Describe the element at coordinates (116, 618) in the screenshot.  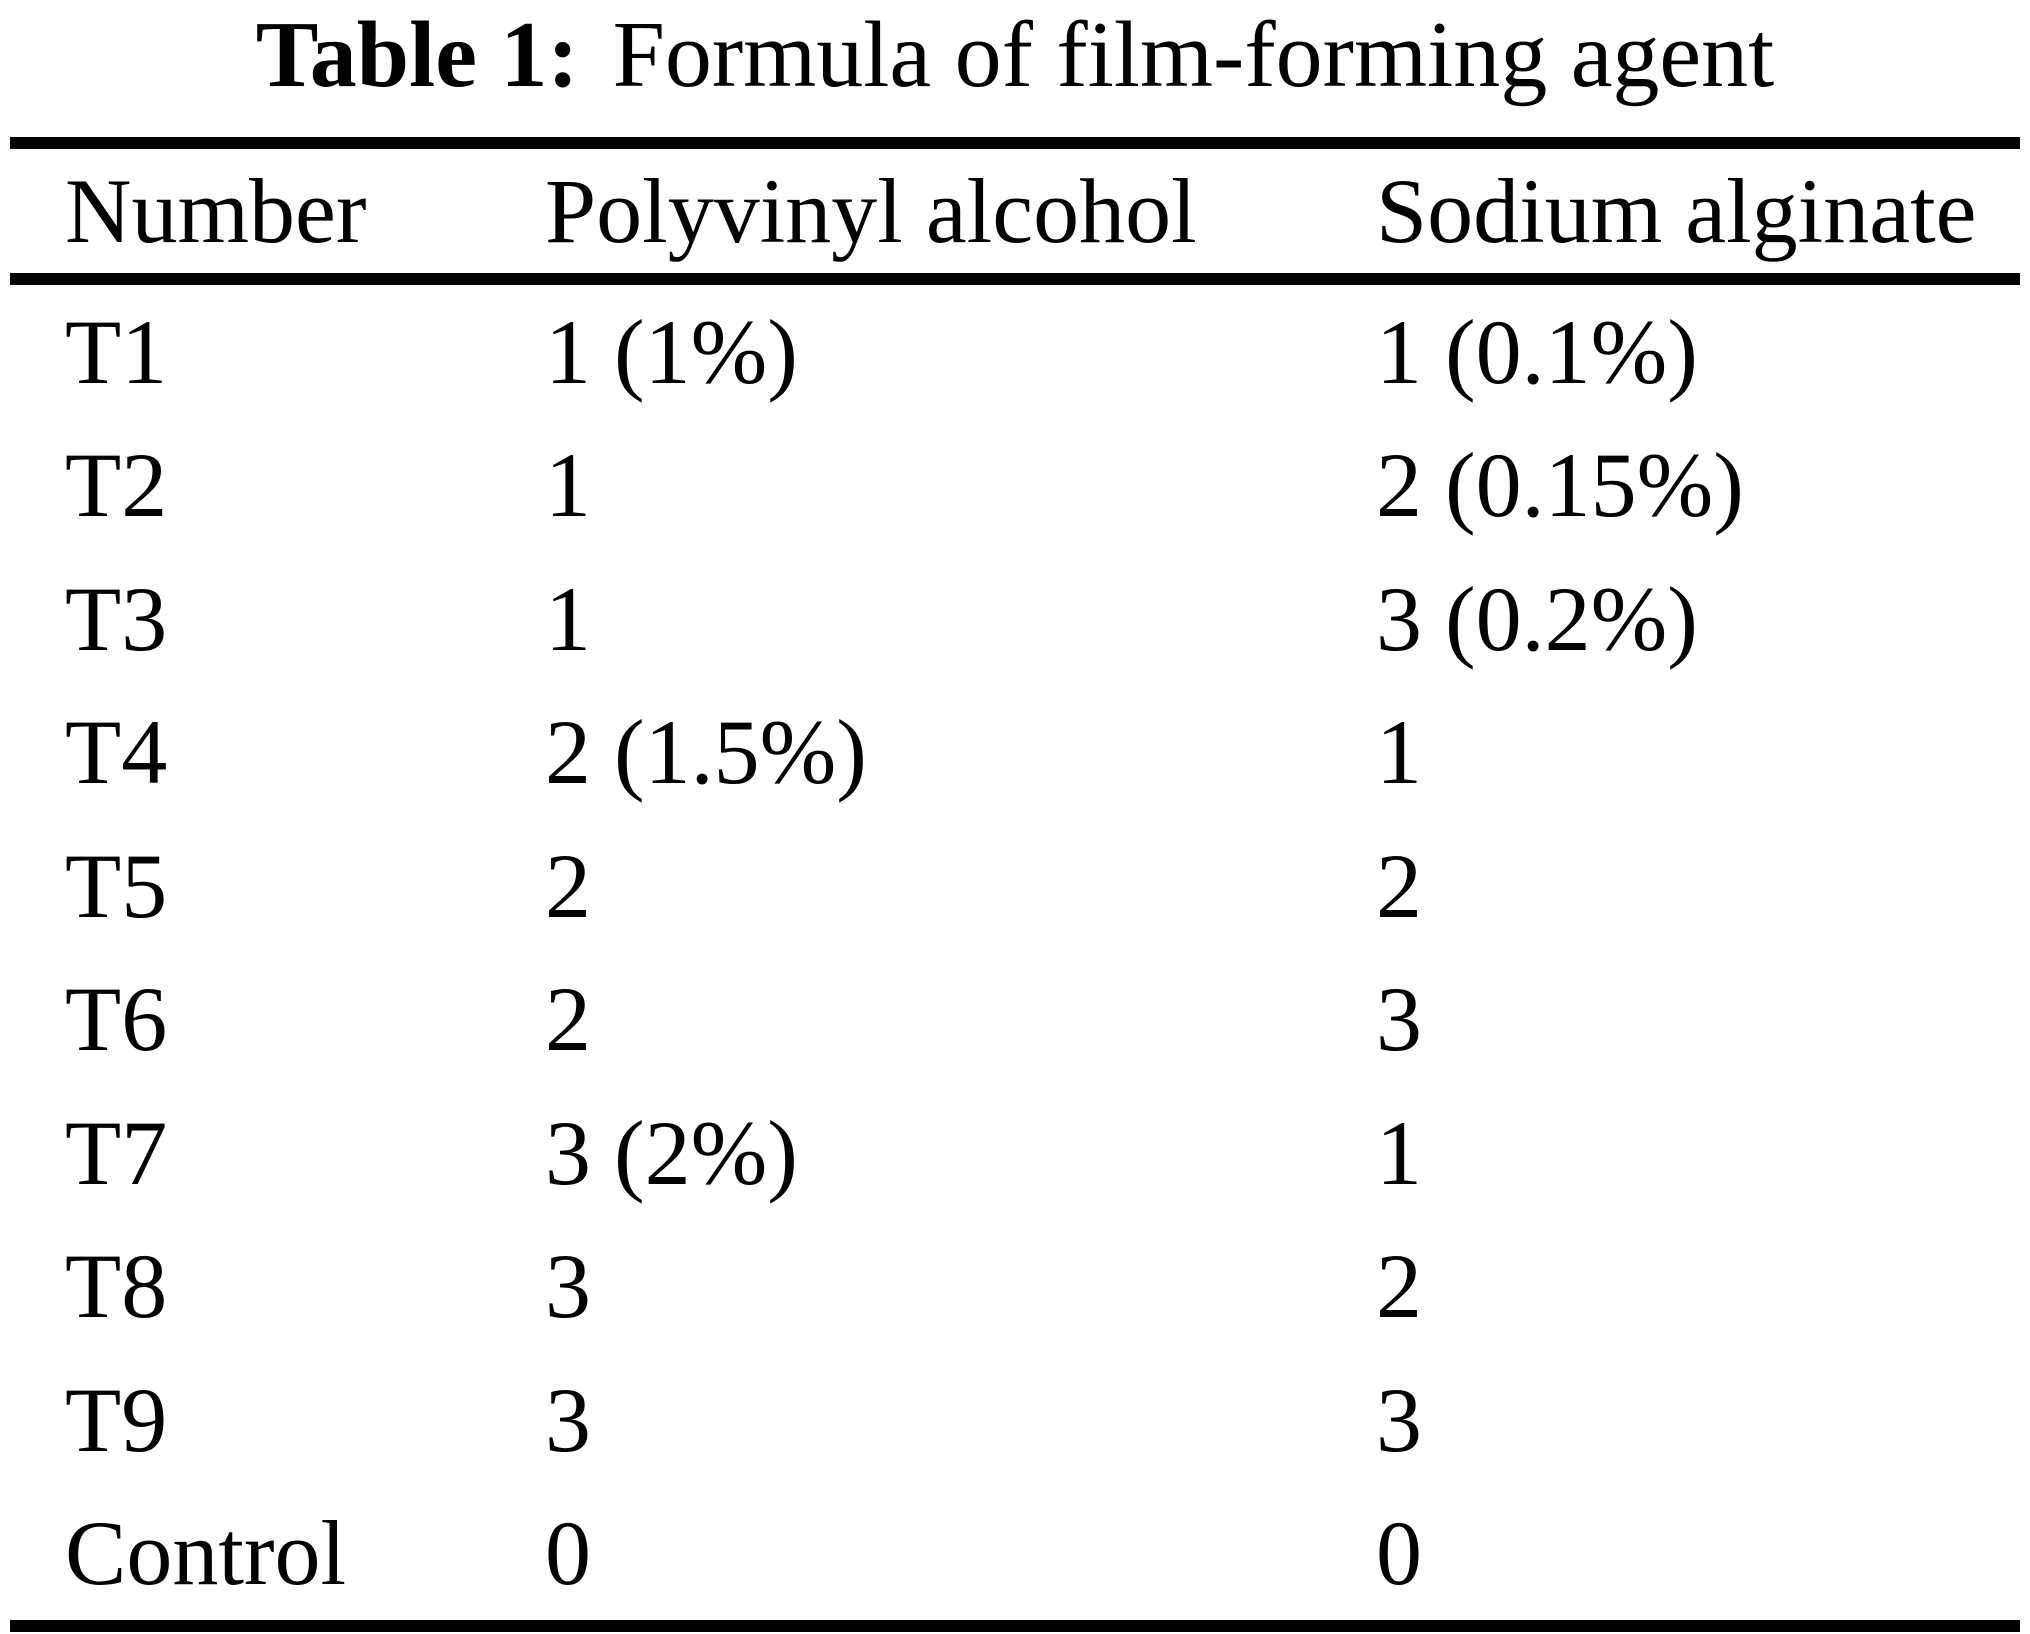
I see `cell-number: T3` at that location.